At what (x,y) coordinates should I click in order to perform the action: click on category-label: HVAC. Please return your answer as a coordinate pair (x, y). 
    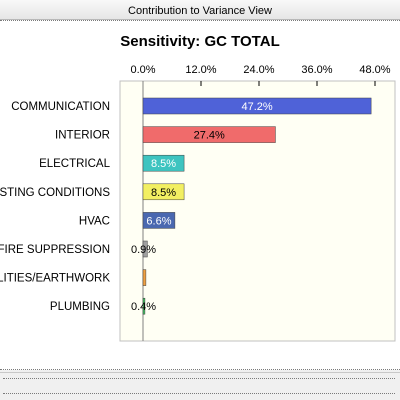
    Looking at the image, I should click on (94, 221).